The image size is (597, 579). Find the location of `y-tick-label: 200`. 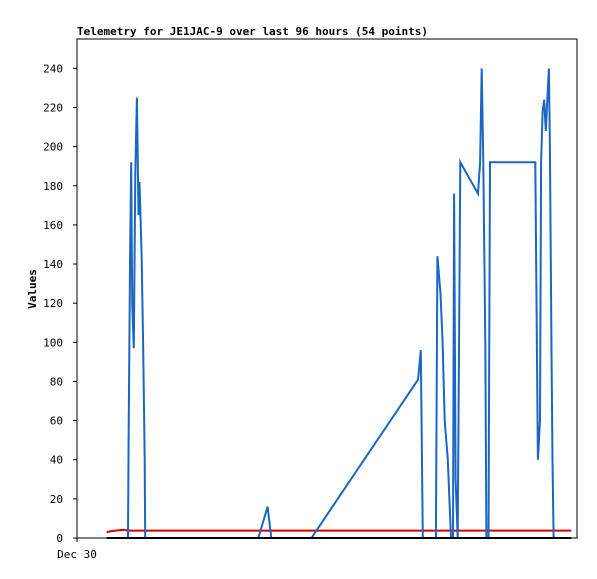

y-tick-label: 200 is located at coordinates (53, 147).